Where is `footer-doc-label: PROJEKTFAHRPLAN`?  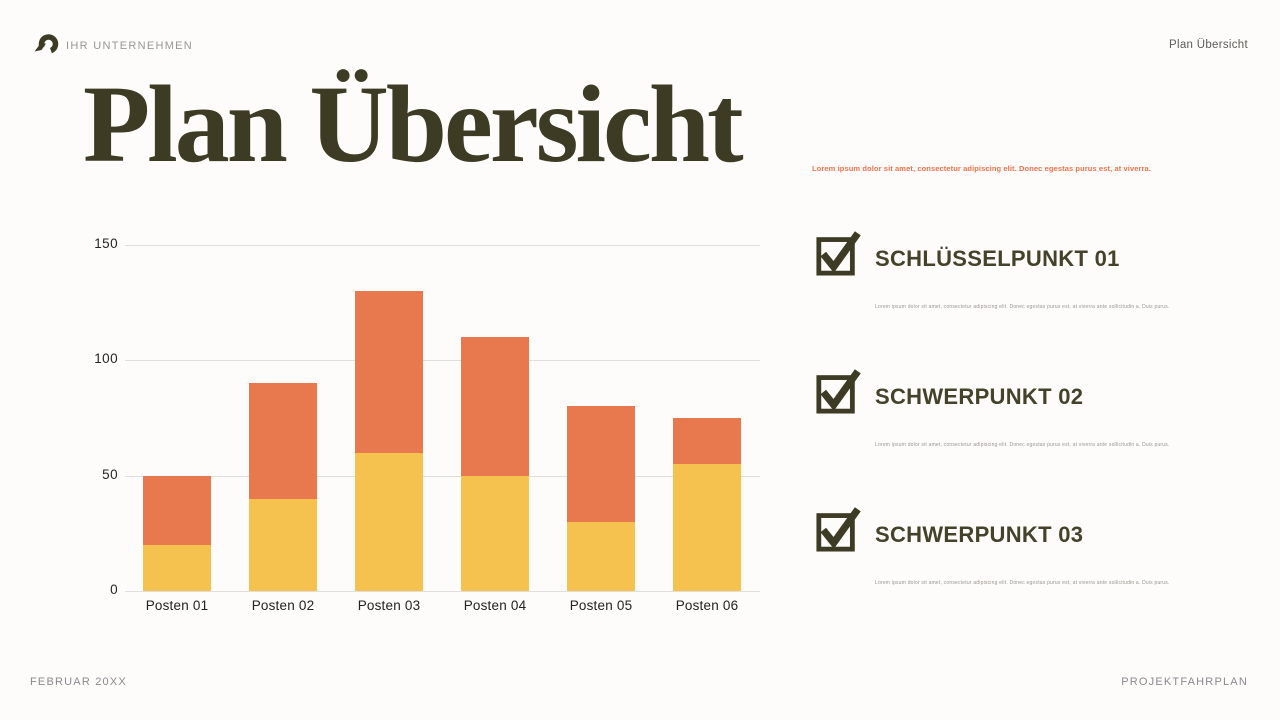
footer-doc-label: PROJEKTFAHRPLAN is located at coordinates (1184, 682).